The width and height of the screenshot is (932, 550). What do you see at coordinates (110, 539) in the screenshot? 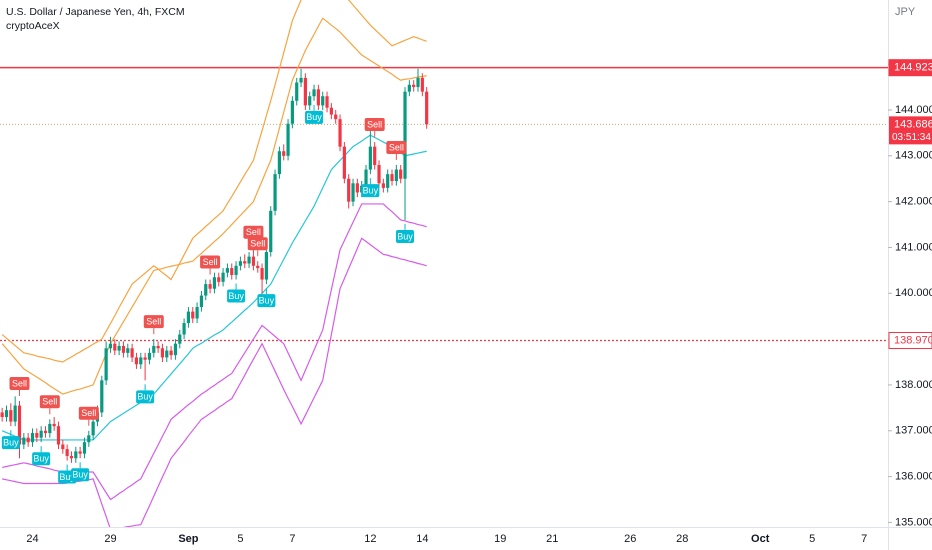
I see `x-tick-label: 29` at bounding box center [110, 539].